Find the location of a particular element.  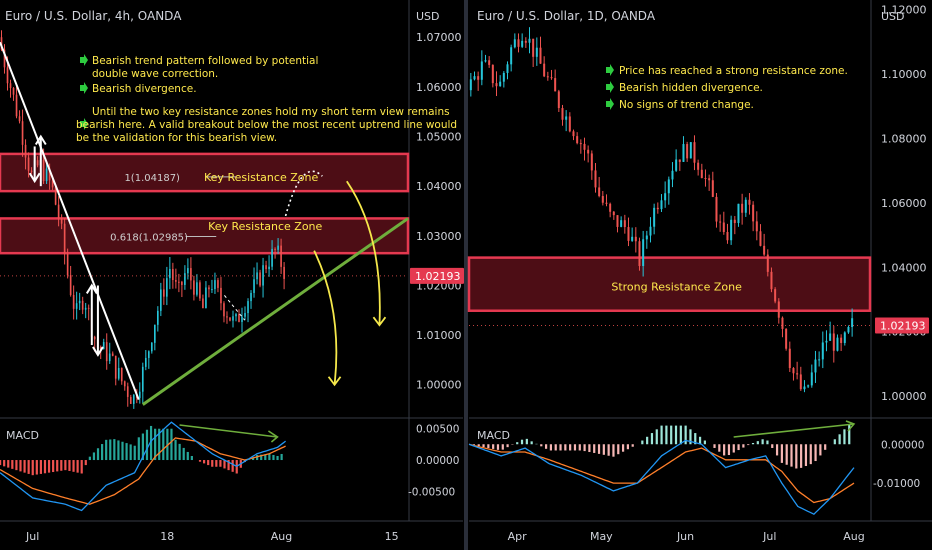

time-tick-label: 18 is located at coordinates (167, 536).